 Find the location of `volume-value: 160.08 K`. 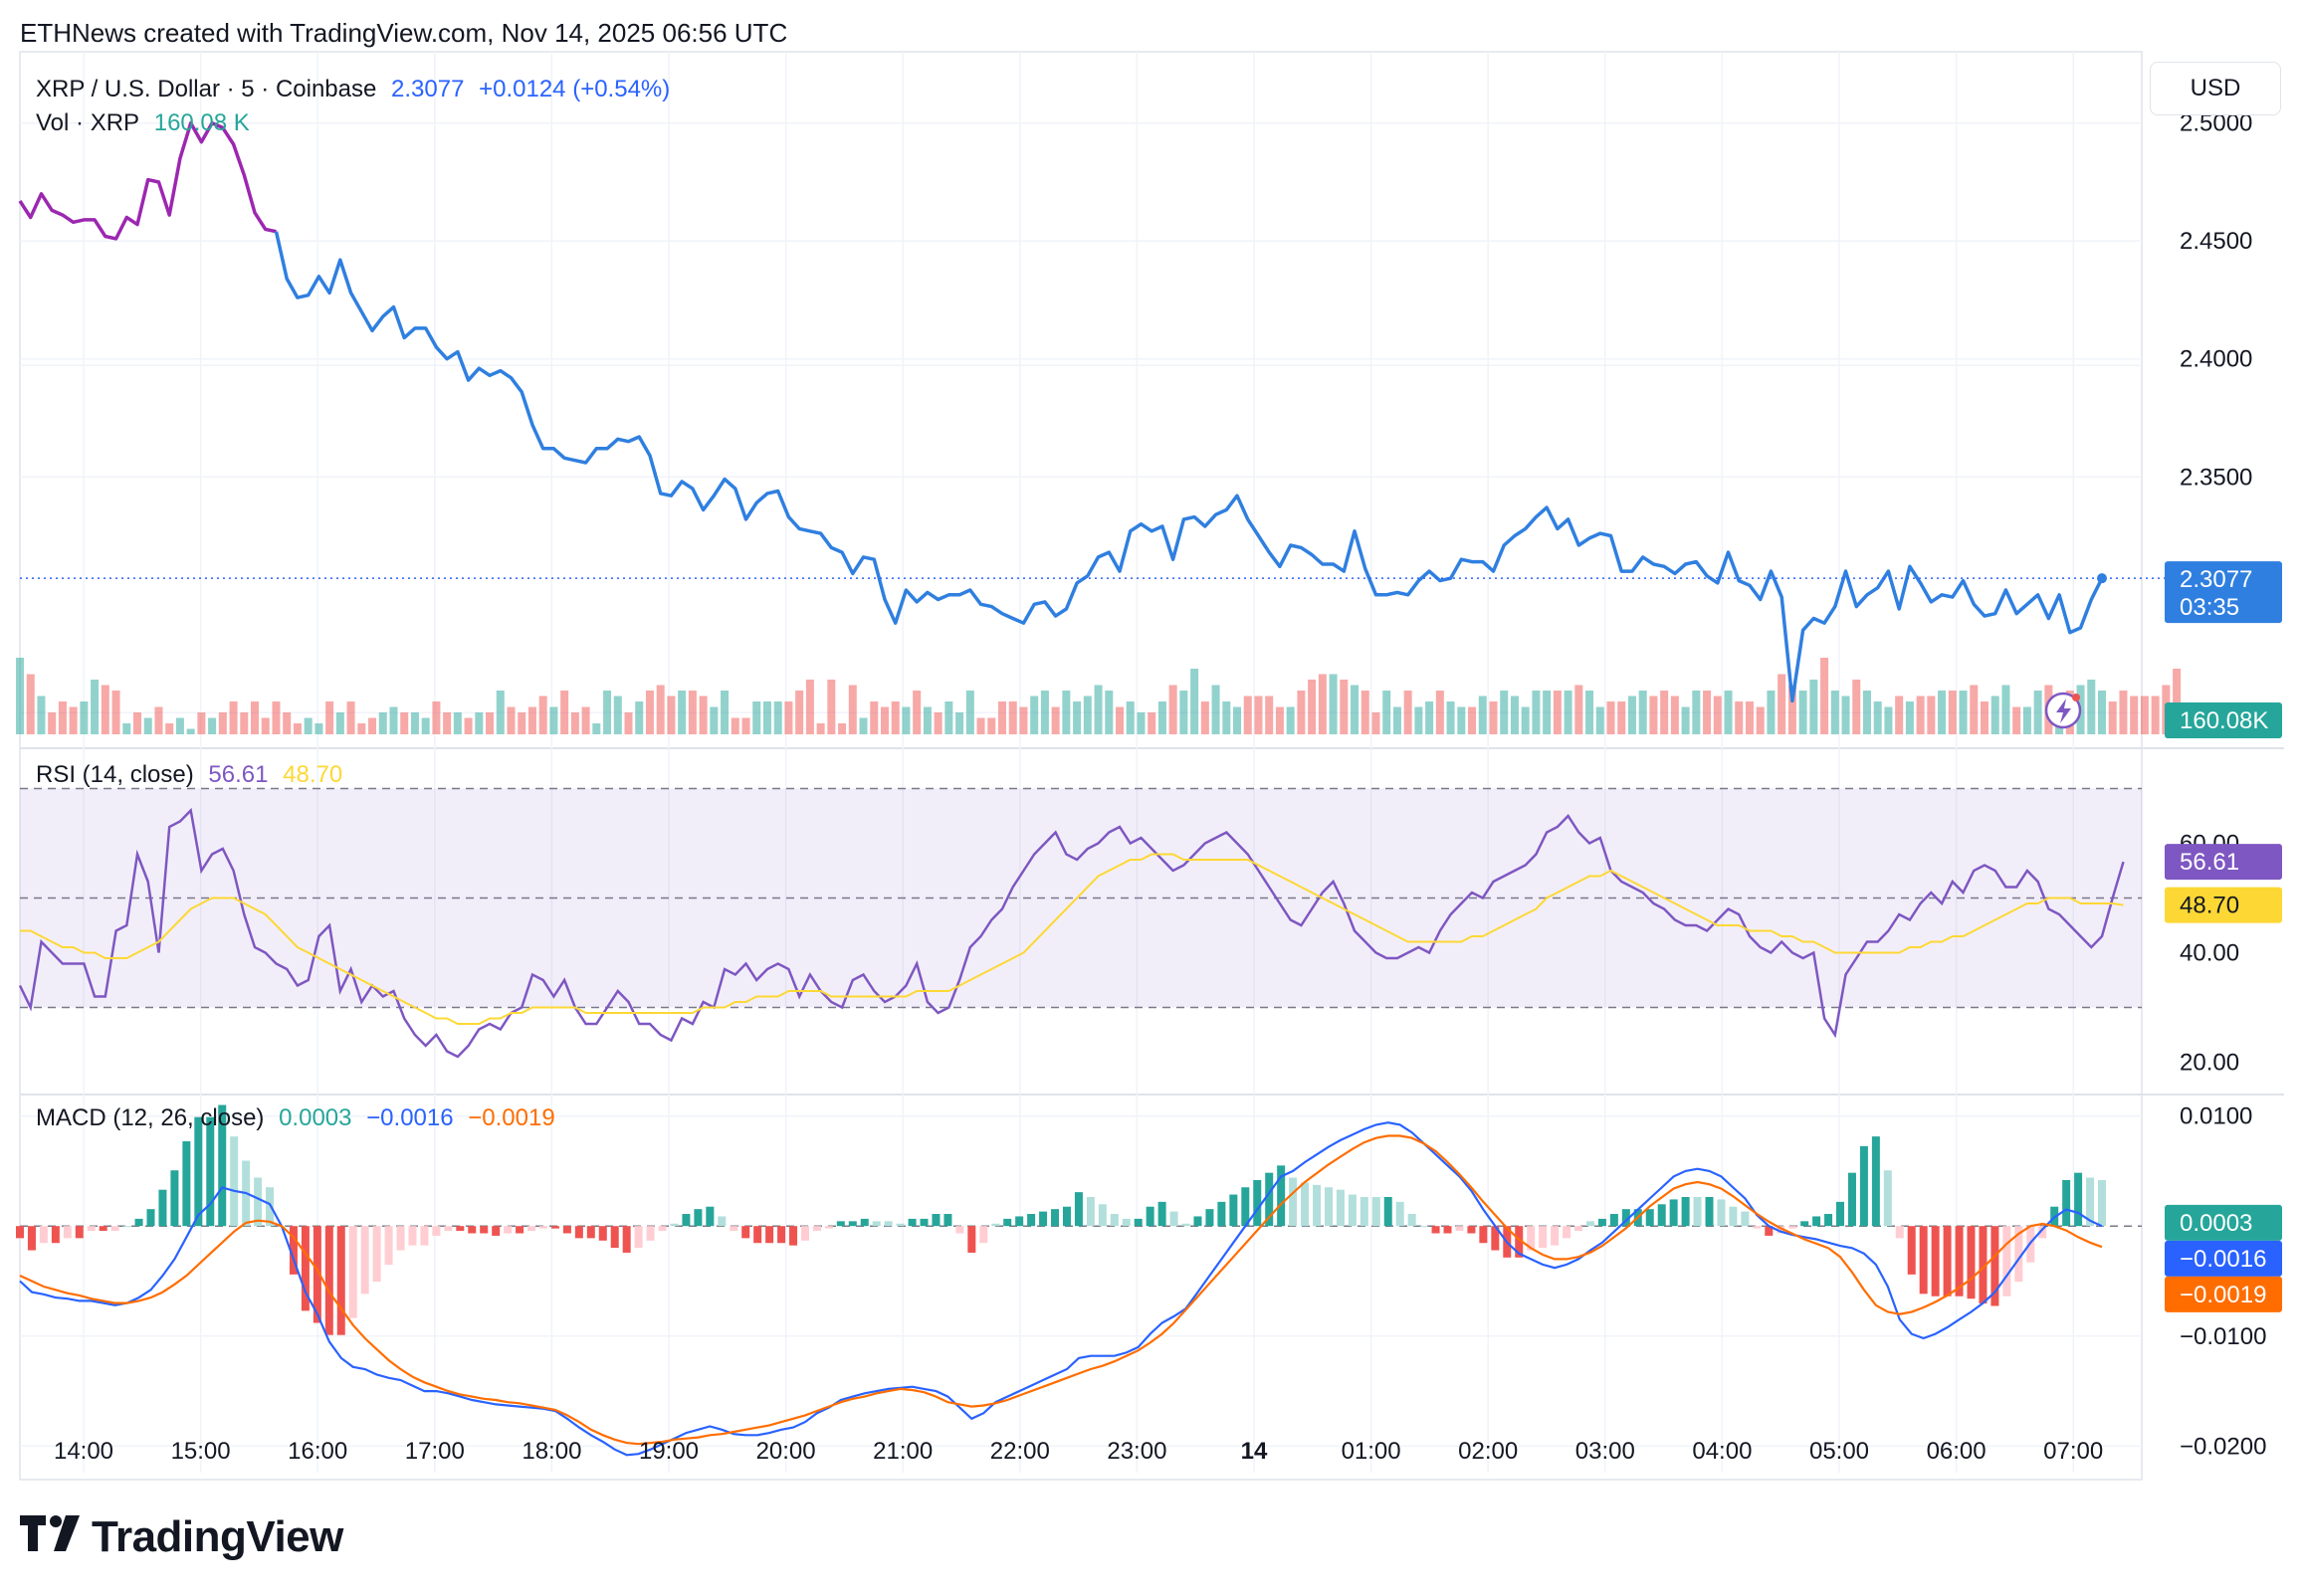

volume-value: 160.08 K is located at coordinates (202, 123).